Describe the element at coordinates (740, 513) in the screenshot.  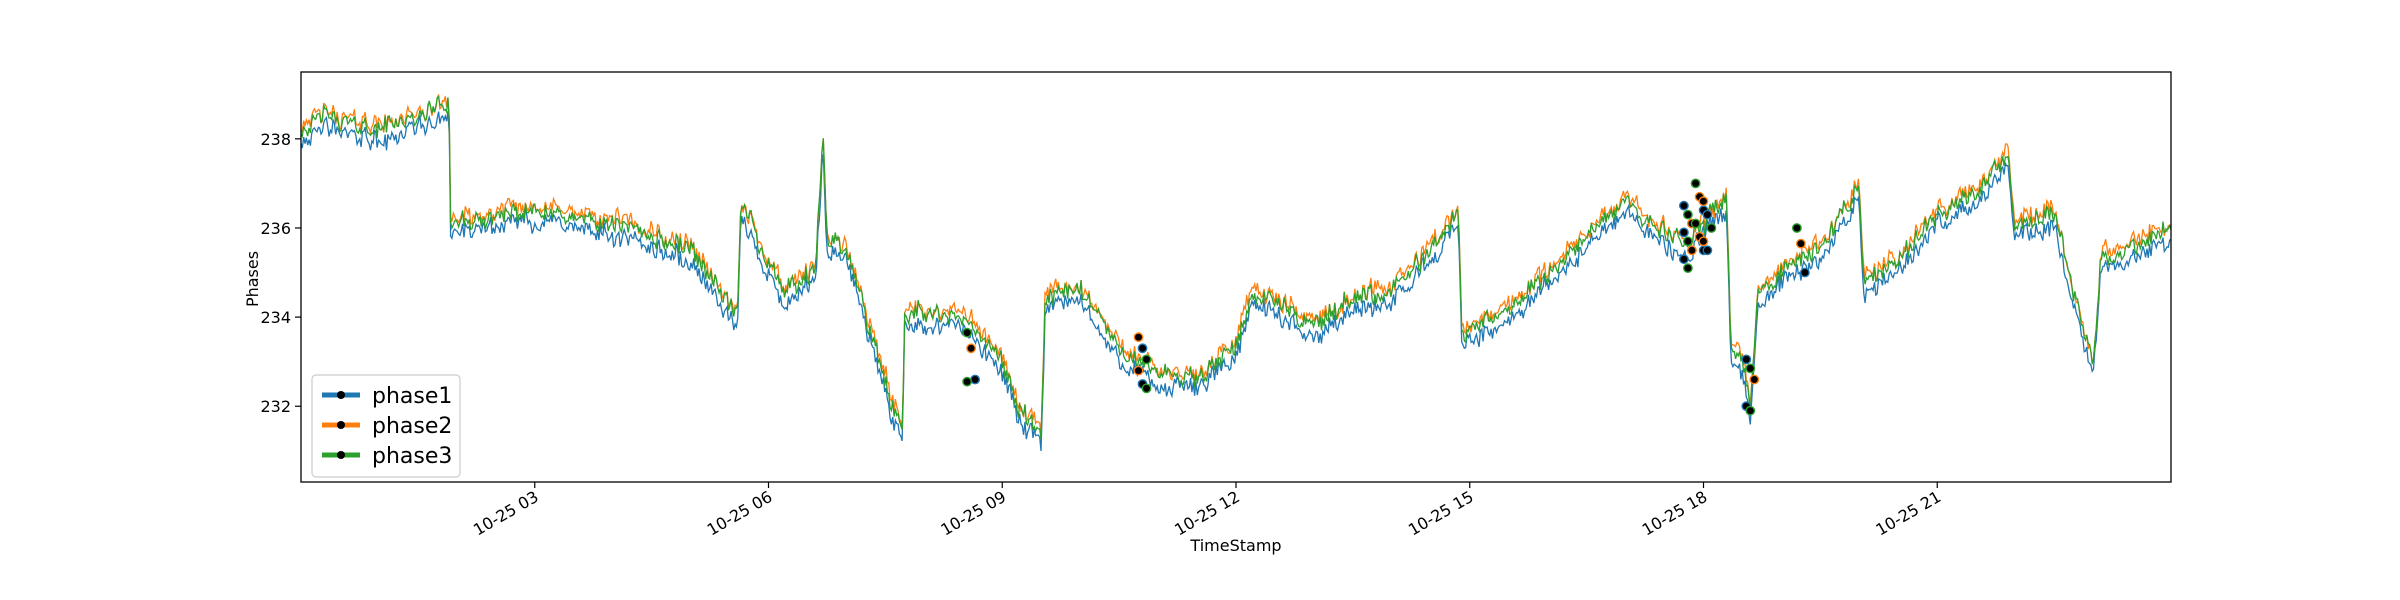
I see `x-tick-label: 10-25 06` at that location.